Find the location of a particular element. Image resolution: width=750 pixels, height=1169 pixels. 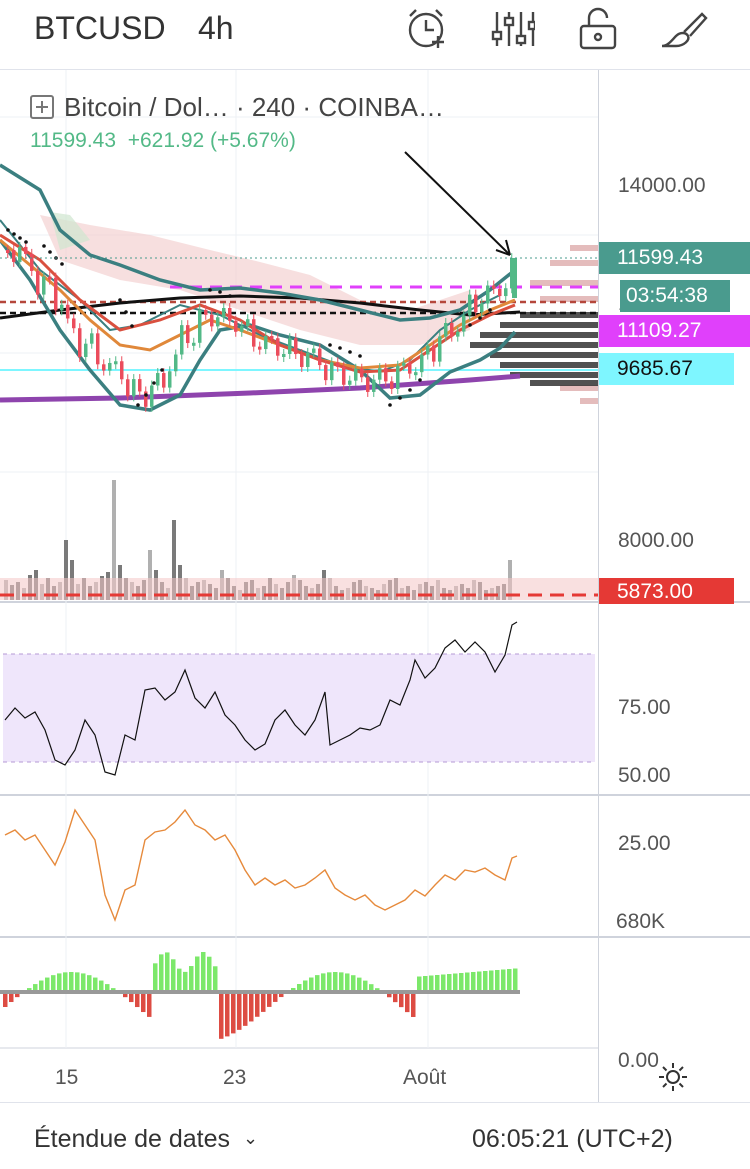

legend-quote: 11599.43 +621.92 (+5.67%) is located at coordinates (163, 141).